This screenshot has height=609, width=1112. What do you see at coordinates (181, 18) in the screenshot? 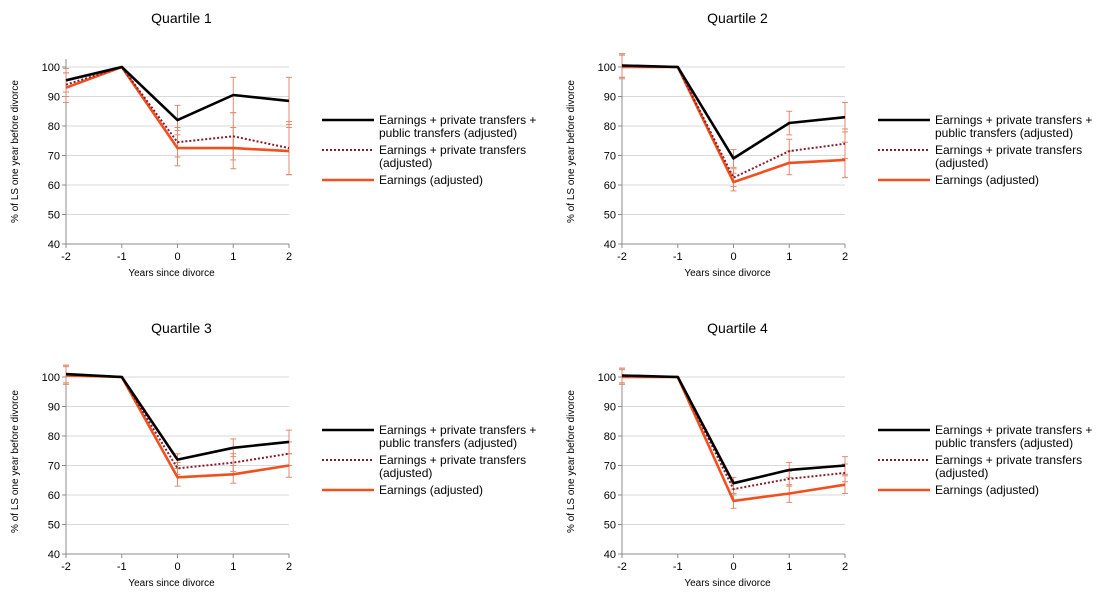
I see `chart-title: Quartile 1` at bounding box center [181, 18].